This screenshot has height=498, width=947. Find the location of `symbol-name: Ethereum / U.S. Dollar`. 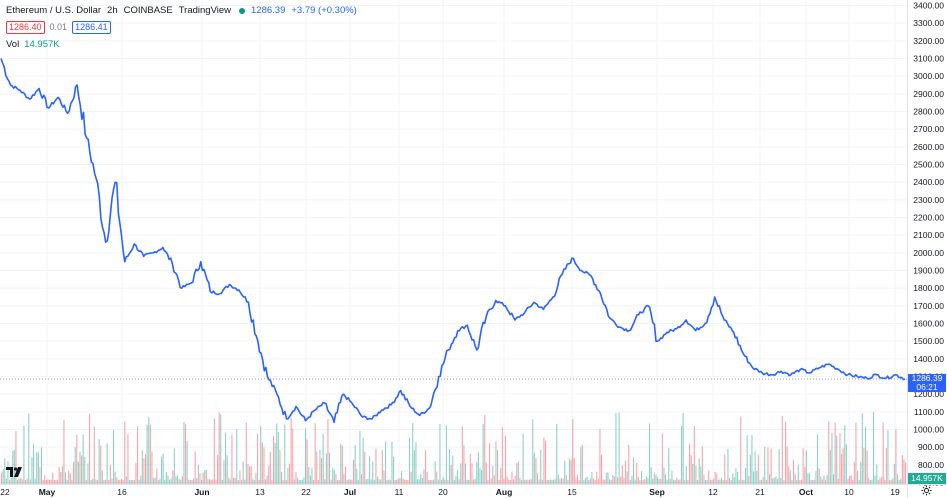

symbol-name: Ethereum / U.S. Dollar is located at coordinates (54, 10).